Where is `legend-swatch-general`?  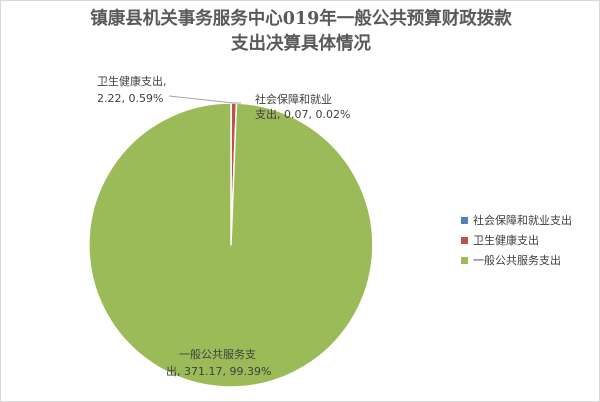 legend-swatch-general is located at coordinates (464, 260).